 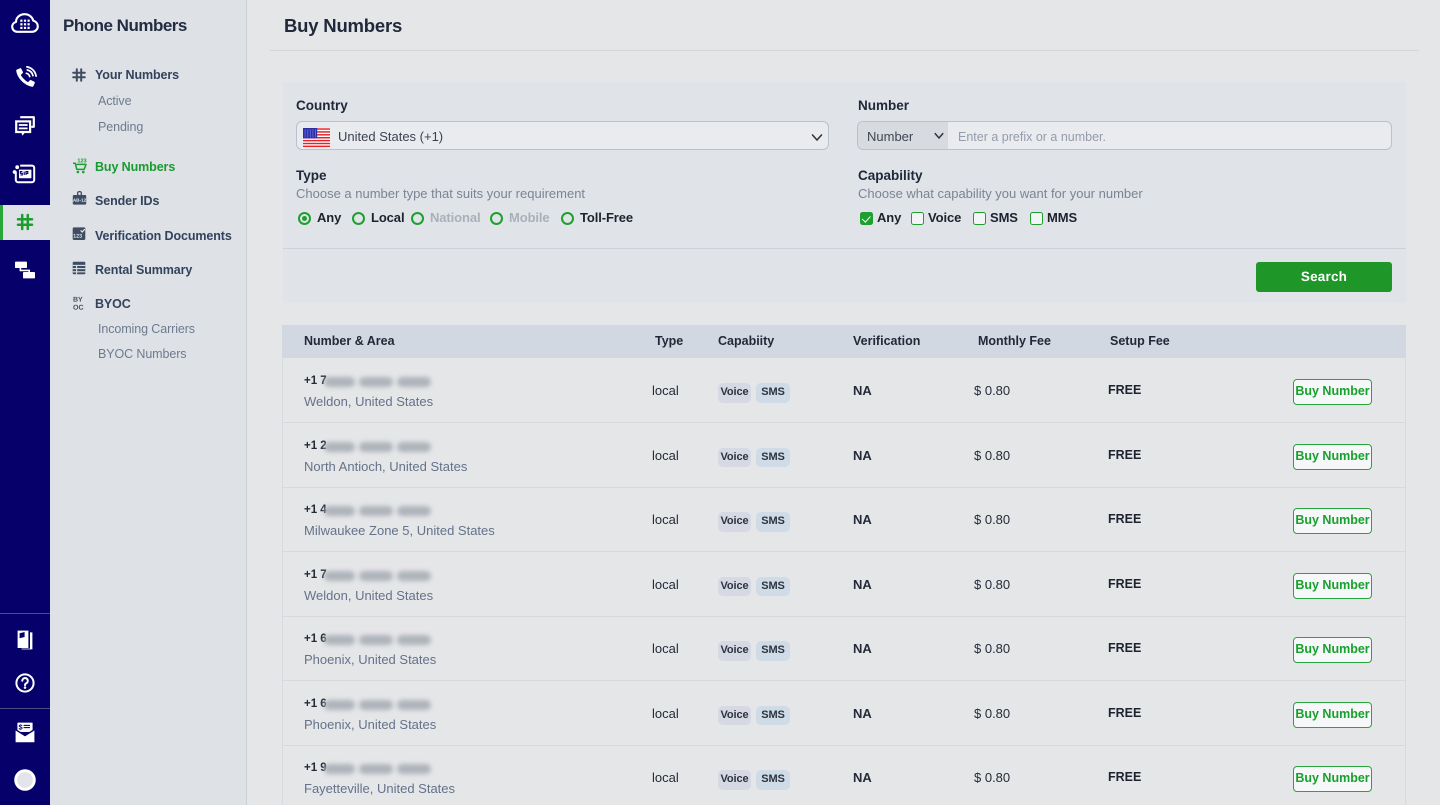 What do you see at coordinates (80, 200) in the screenshot?
I see `svg-text: AB-12` at bounding box center [80, 200].